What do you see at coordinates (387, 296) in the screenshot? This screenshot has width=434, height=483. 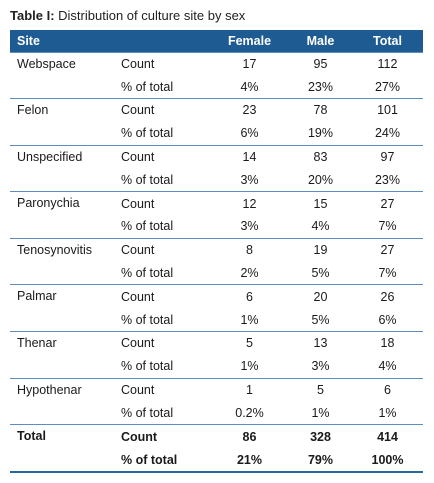 I see `total-cell: 26` at bounding box center [387, 296].